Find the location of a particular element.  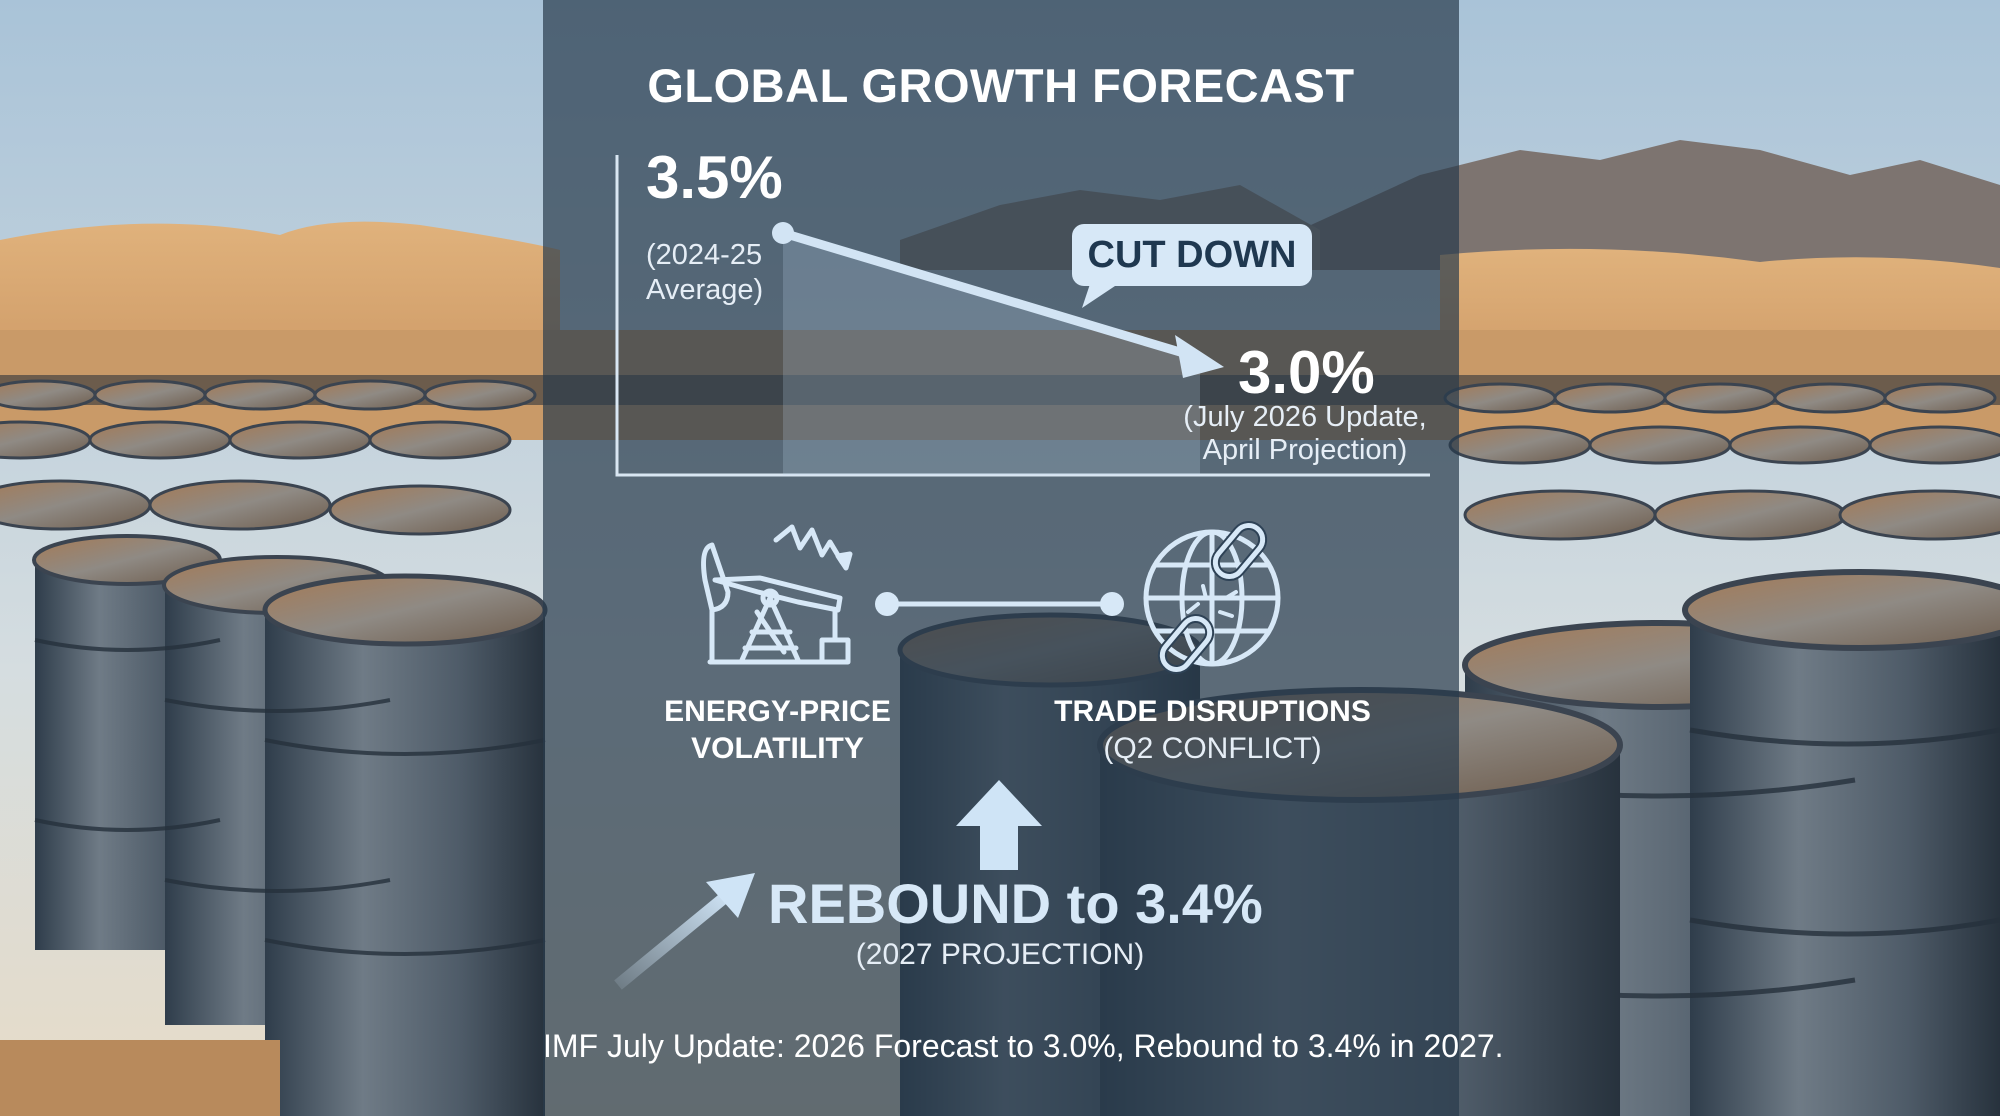

trend-shade is located at coordinates (991, 354).